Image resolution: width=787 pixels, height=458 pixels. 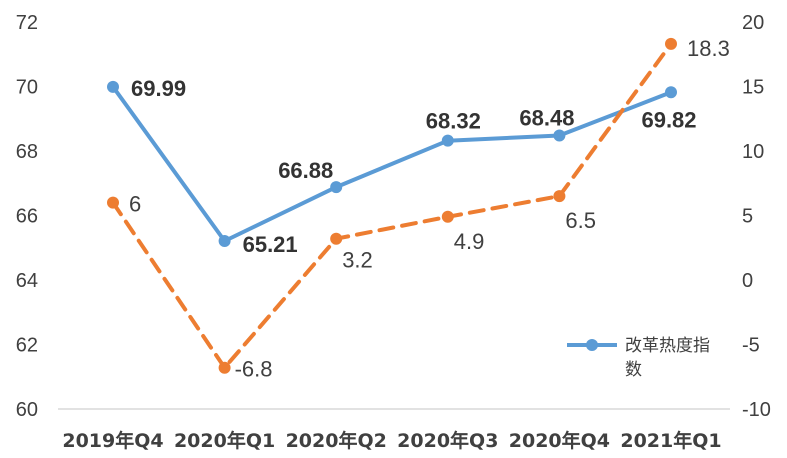 I want to click on x-tick-label: 2019年Q4, so click(x=112, y=440).